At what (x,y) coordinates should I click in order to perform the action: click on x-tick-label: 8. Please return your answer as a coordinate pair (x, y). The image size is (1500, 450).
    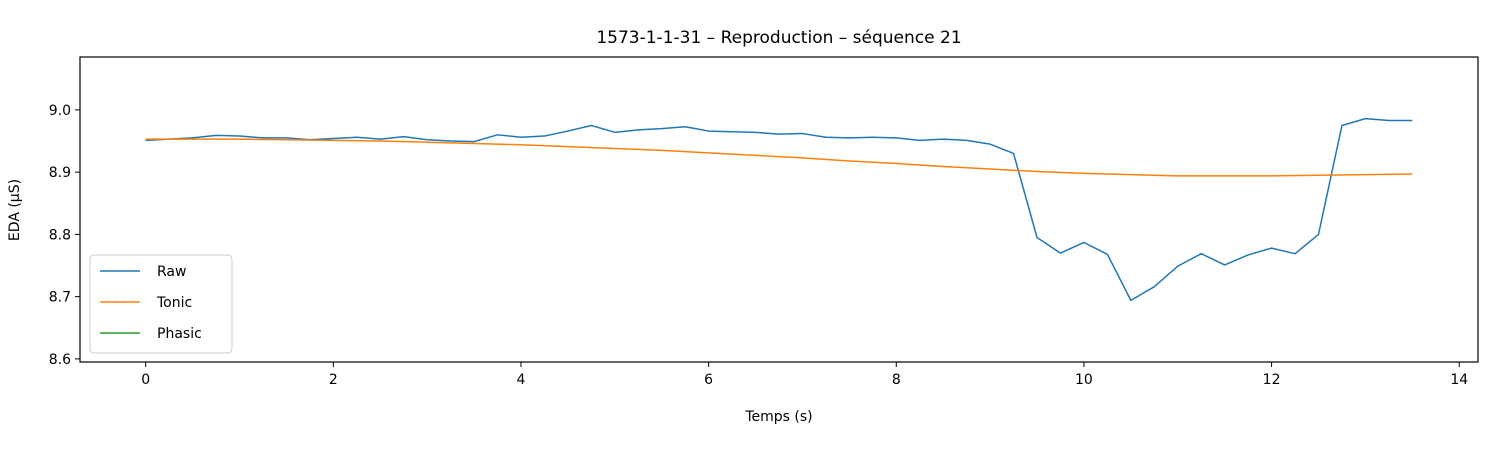
    Looking at the image, I should click on (896, 380).